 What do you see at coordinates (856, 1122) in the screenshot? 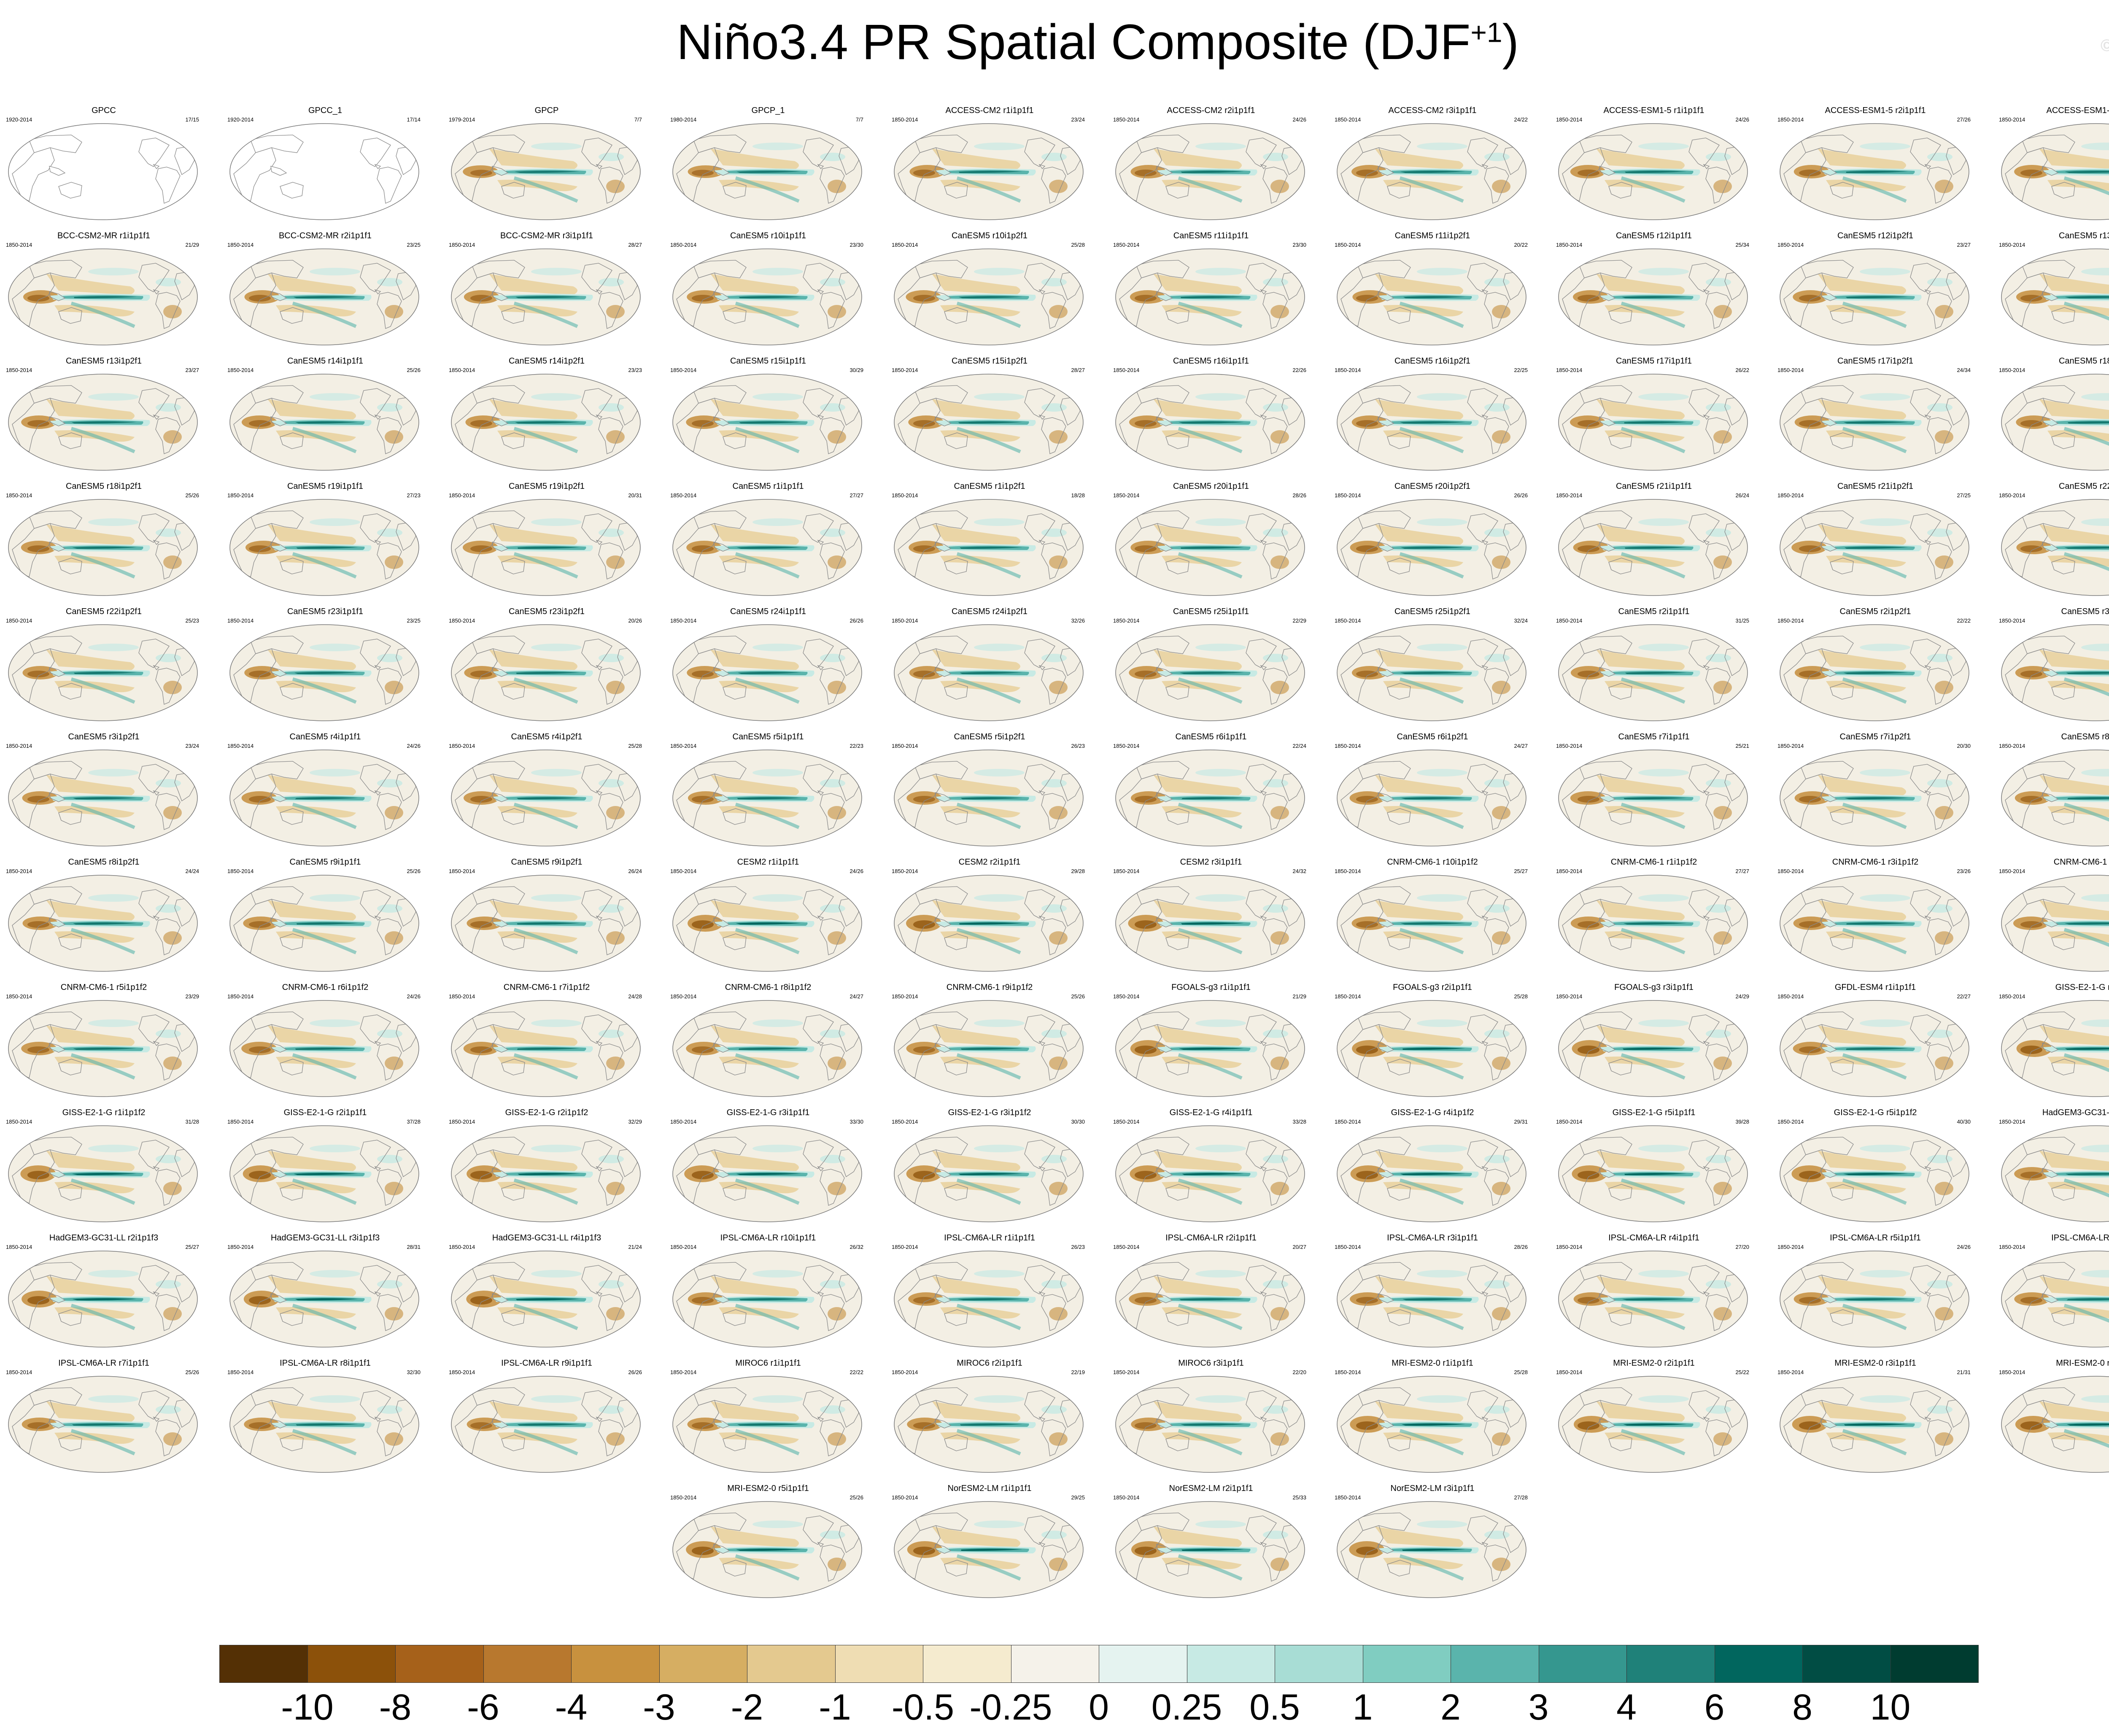
I see `panel-event-count: 33/30` at bounding box center [856, 1122].